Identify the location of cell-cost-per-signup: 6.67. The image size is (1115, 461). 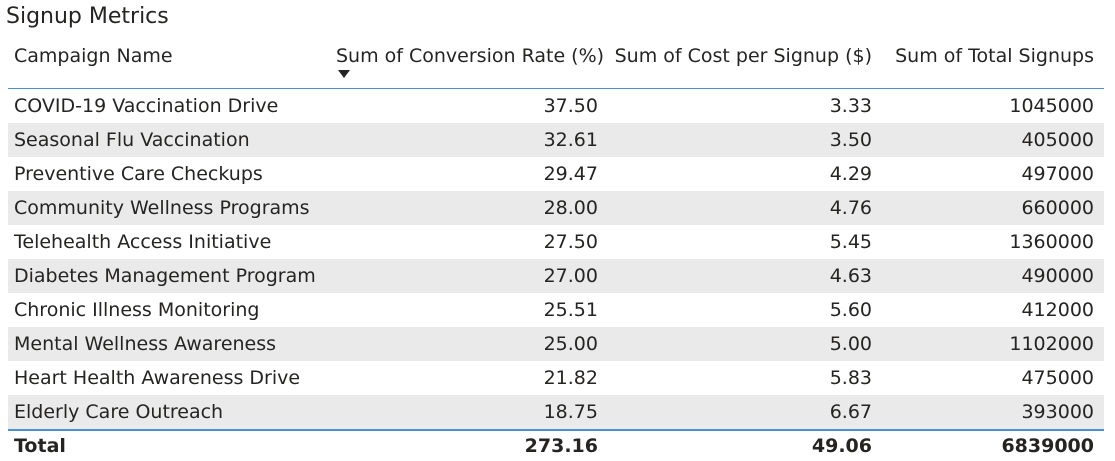
(745, 412).